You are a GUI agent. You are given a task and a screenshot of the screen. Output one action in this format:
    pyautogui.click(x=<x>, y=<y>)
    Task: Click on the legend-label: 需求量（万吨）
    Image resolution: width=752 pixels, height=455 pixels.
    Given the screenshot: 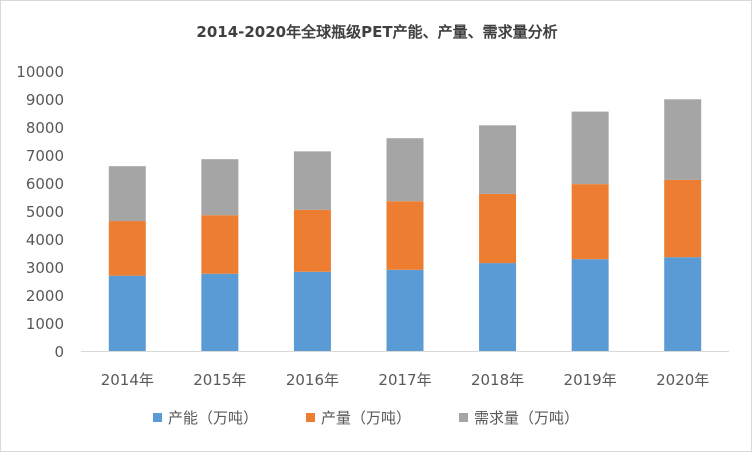 What is the action you would take?
    pyautogui.click(x=526, y=418)
    